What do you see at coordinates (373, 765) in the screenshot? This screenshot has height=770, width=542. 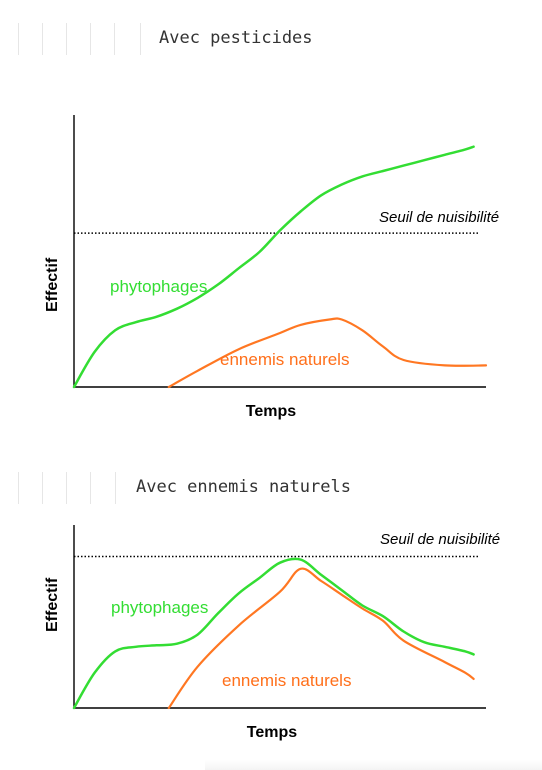 I see `footer-shadow` at bounding box center [373, 765].